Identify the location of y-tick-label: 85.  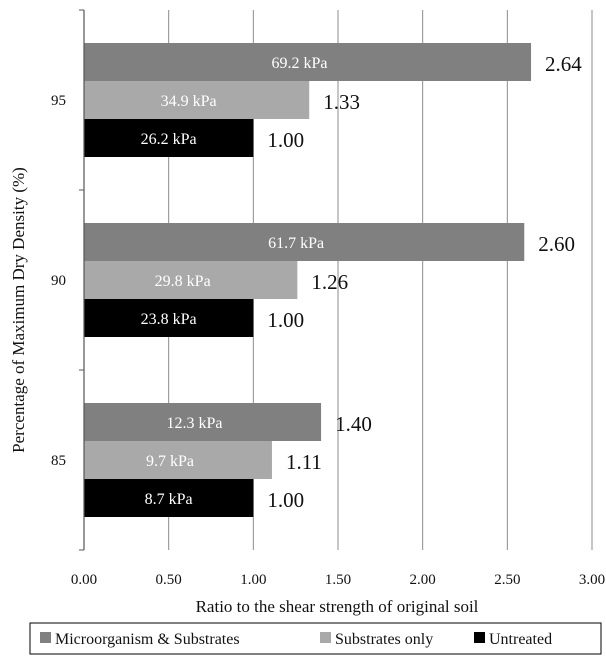
(58, 461).